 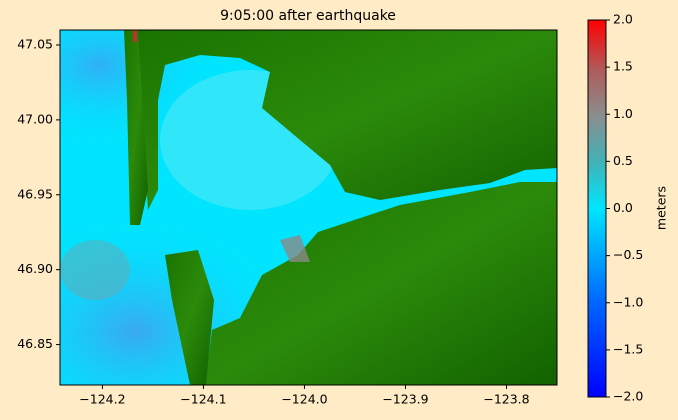 I want to click on x-tick-label: −124.2, so click(x=102, y=399).